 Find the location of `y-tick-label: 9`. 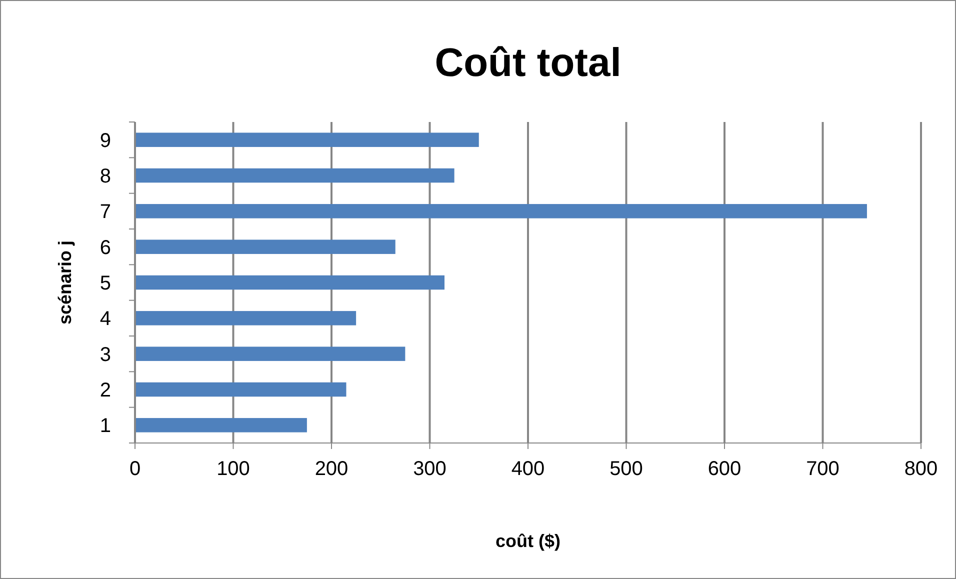

y-tick-label: 9 is located at coordinates (105, 141).